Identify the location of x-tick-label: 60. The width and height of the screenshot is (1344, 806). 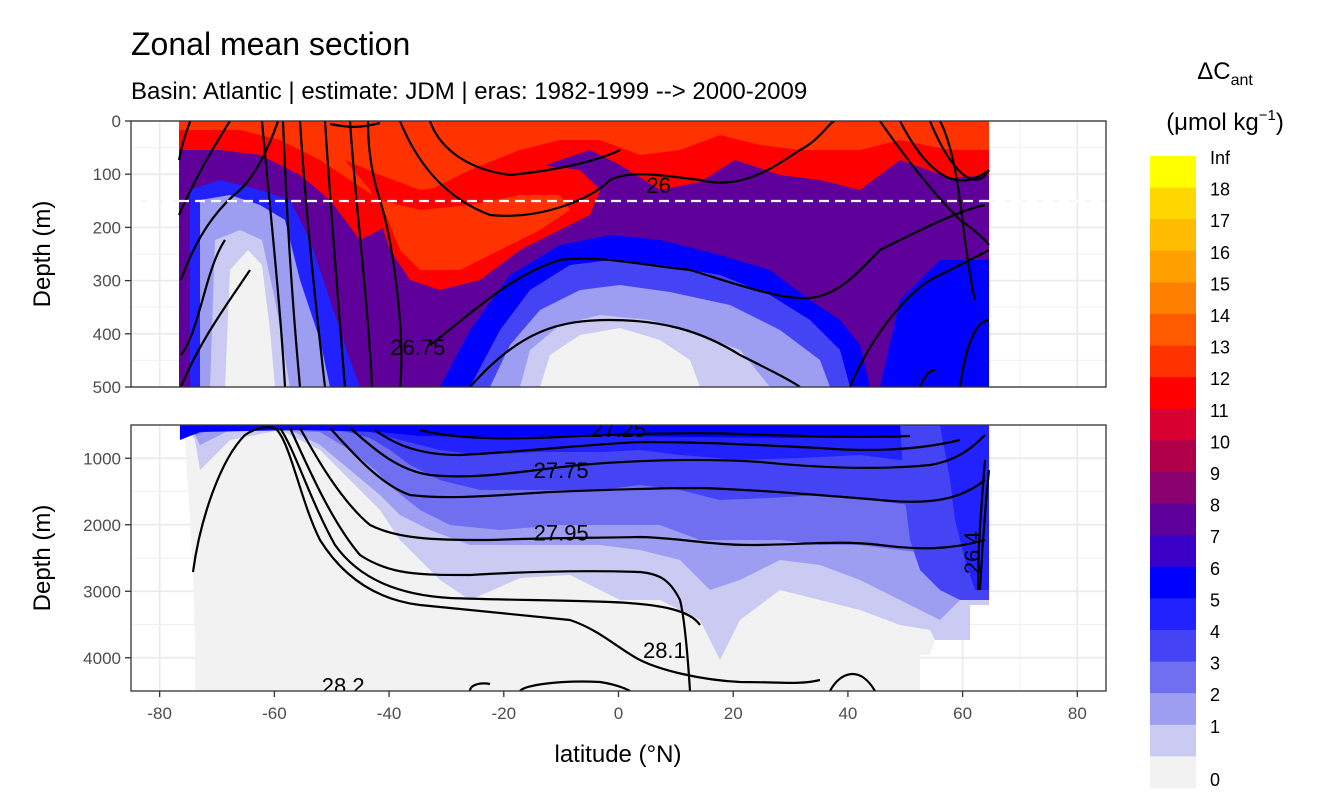
(962, 713).